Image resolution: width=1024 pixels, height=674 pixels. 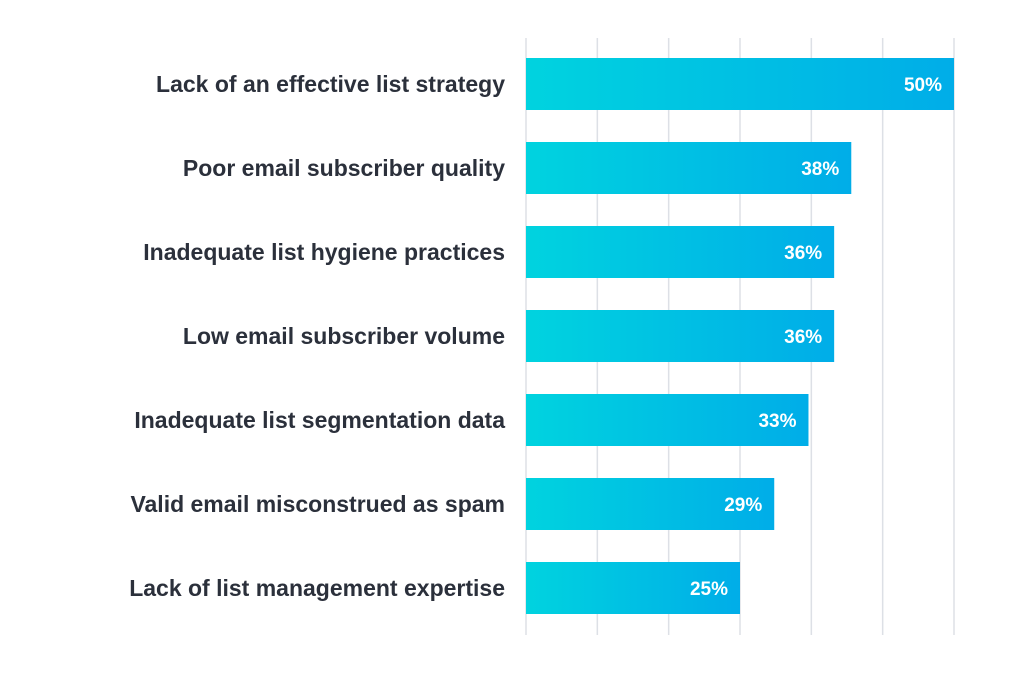 I want to click on value-label: 33%, so click(x=777, y=421).